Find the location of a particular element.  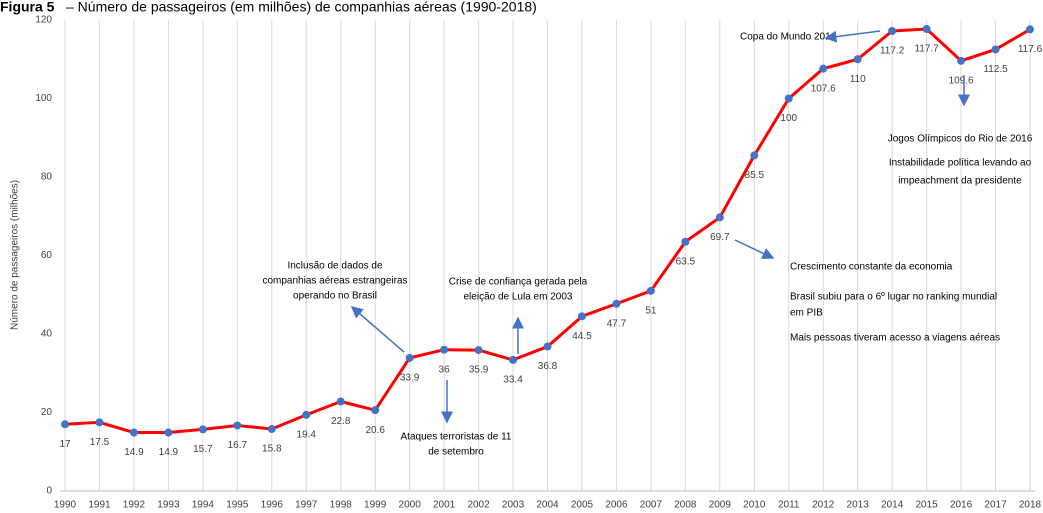

data-label: 117.6 is located at coordinates (1030, 49).